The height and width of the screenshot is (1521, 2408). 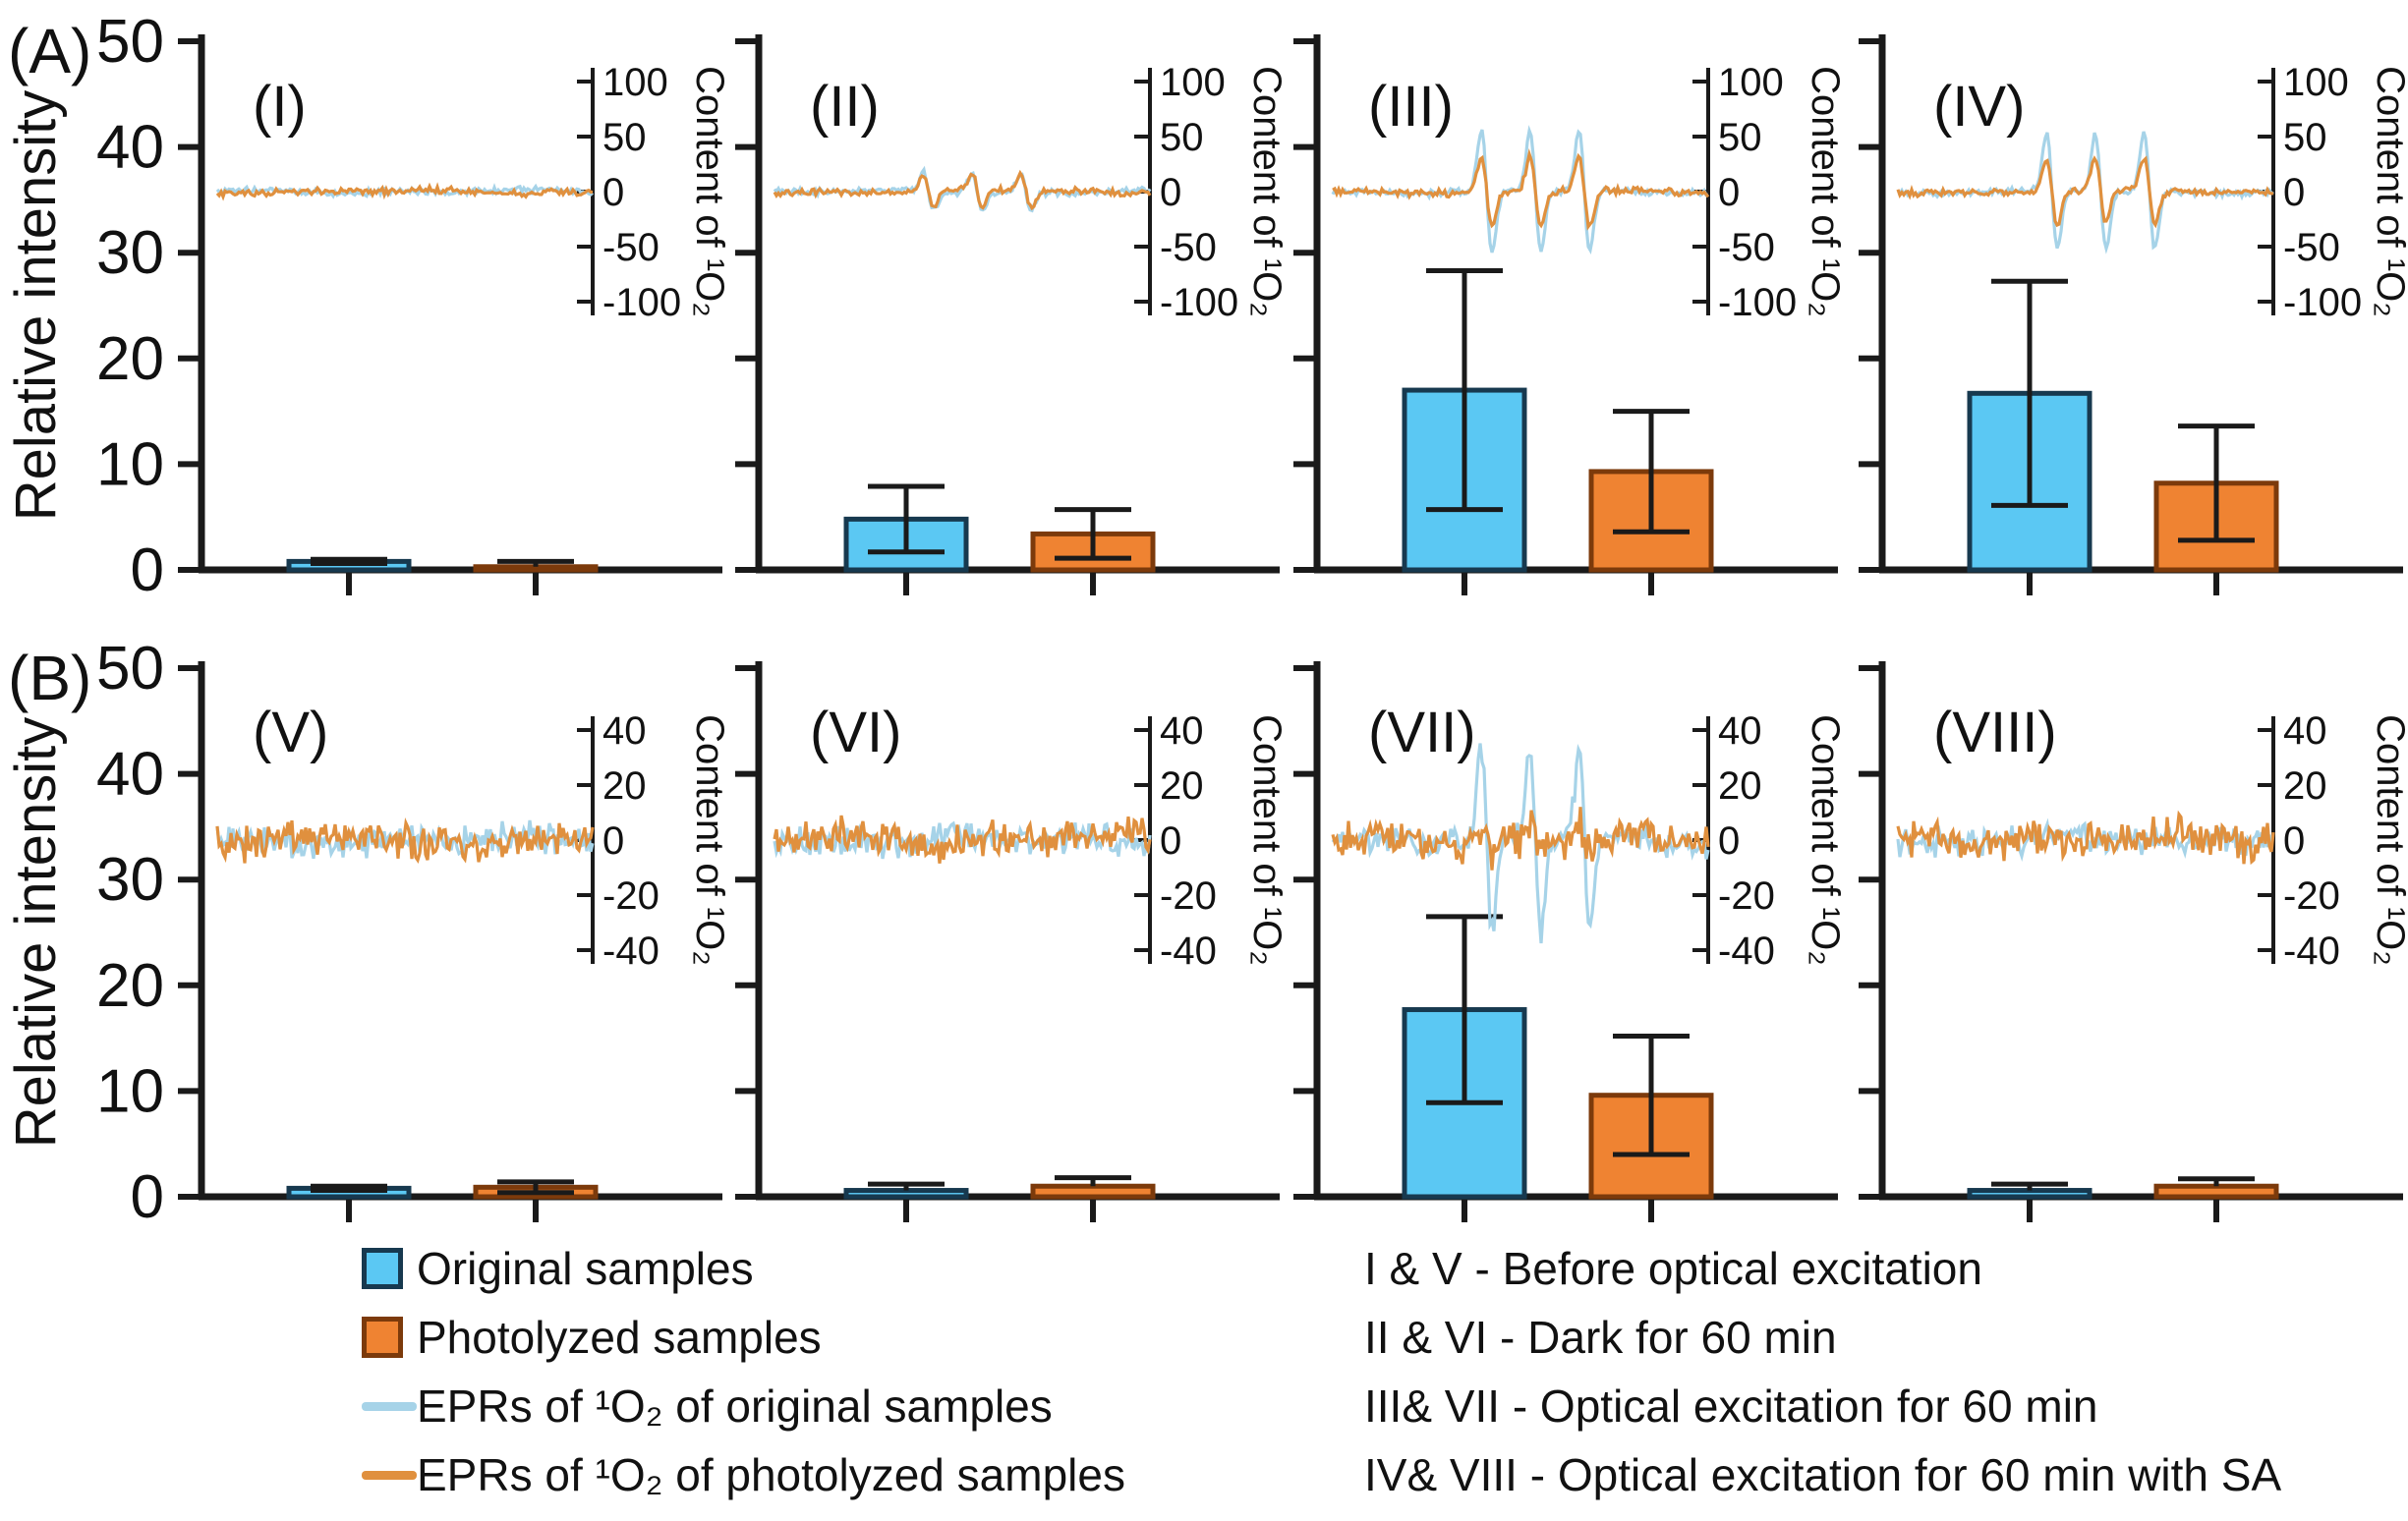 I want to click on panel-label: (IV), so click(x=1979, y=107).